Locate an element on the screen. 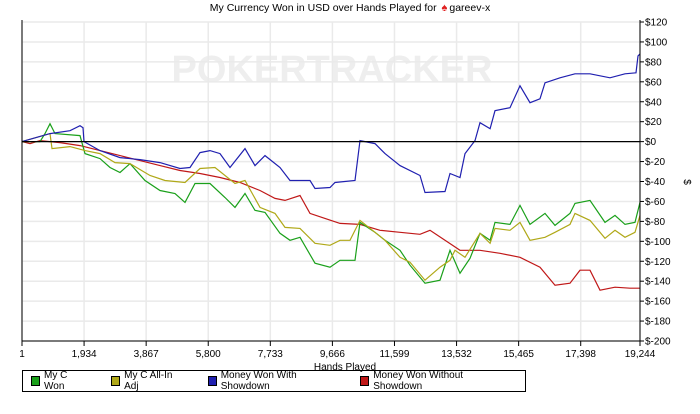 This screenshot has height=414, width=700. legend-label: My C Won is located at coordinates (56, 381).